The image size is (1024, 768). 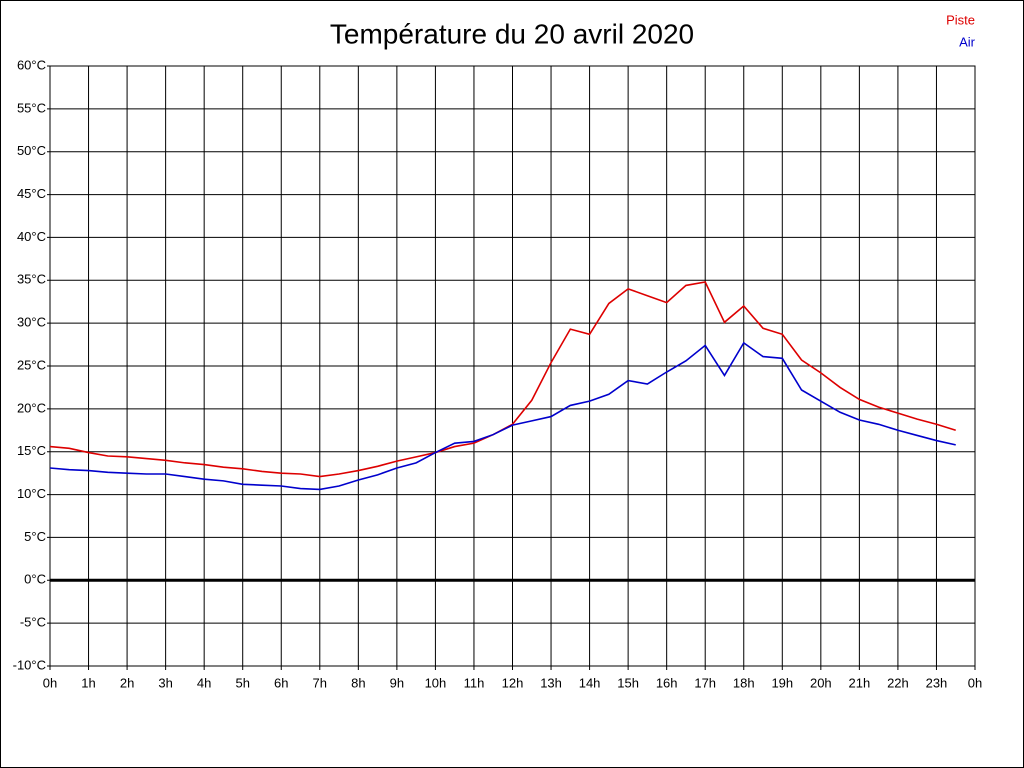 What do you see at coordinates (860, 682) in the screenshot?
I see `x-tick-label: 21h` at bounding box center [860, 682].